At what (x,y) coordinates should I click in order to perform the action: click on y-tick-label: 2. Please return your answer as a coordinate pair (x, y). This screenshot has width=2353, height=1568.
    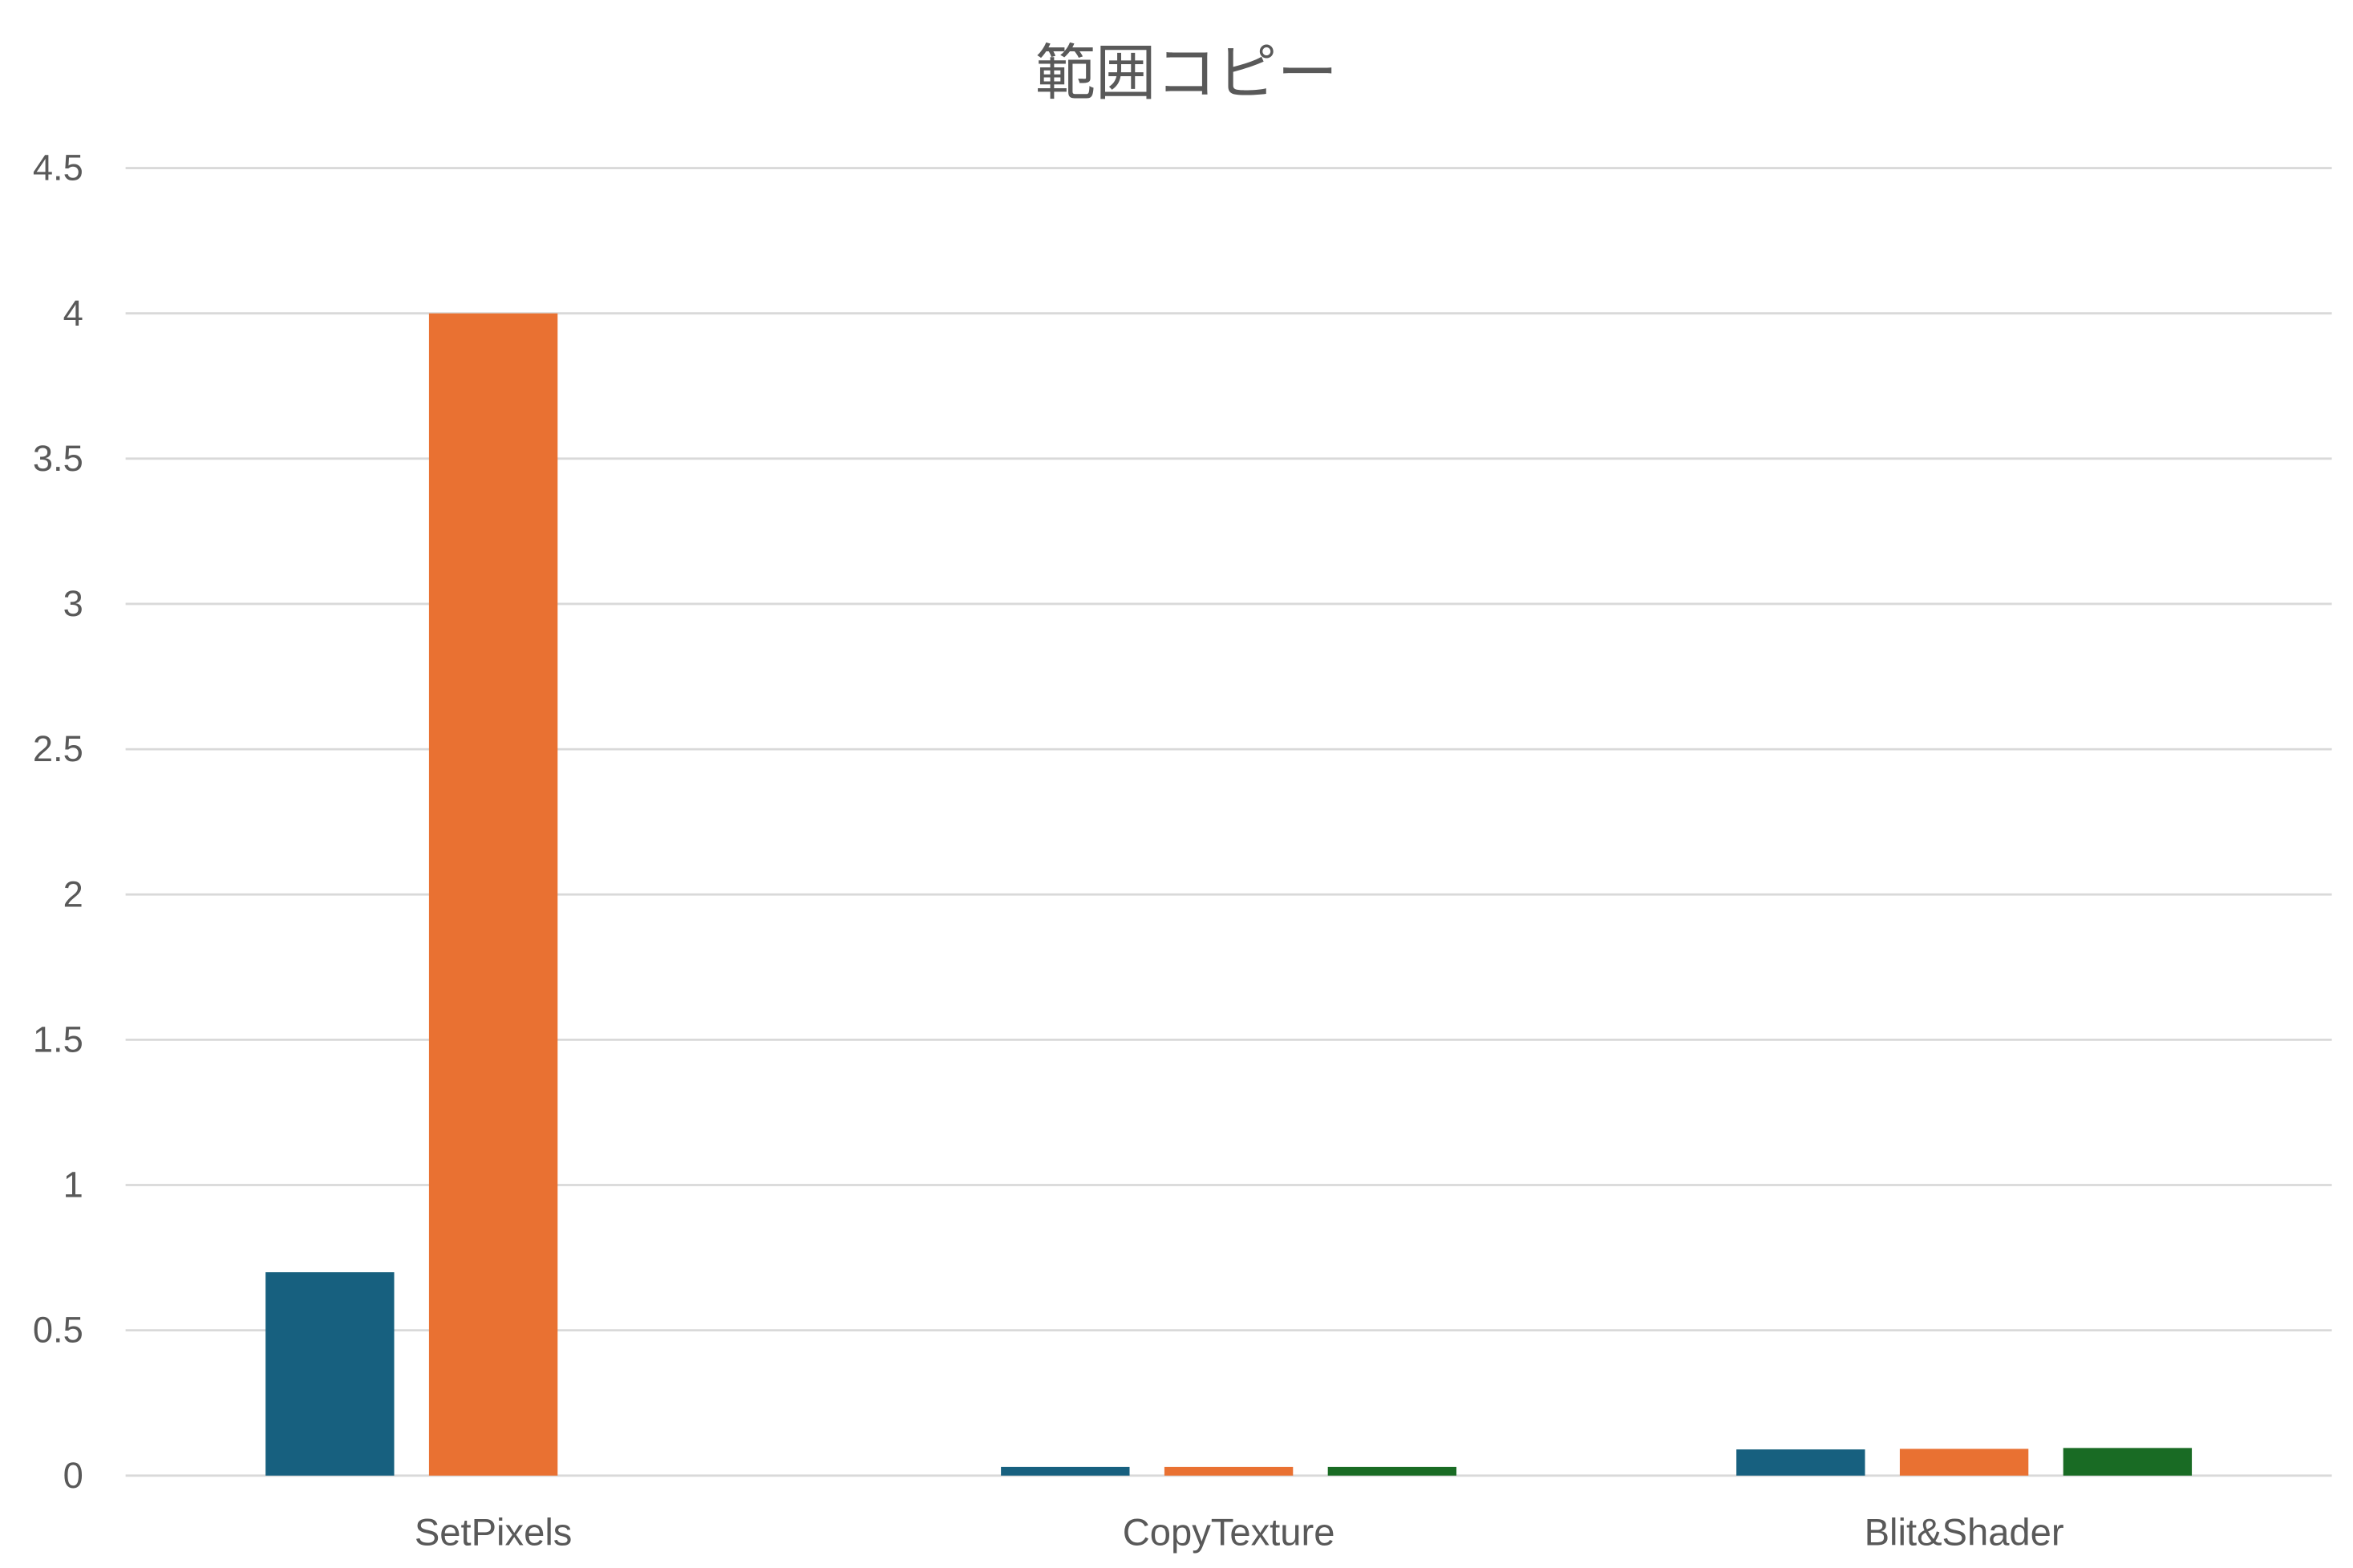
    Looking at the image, I should click on (73, 894).